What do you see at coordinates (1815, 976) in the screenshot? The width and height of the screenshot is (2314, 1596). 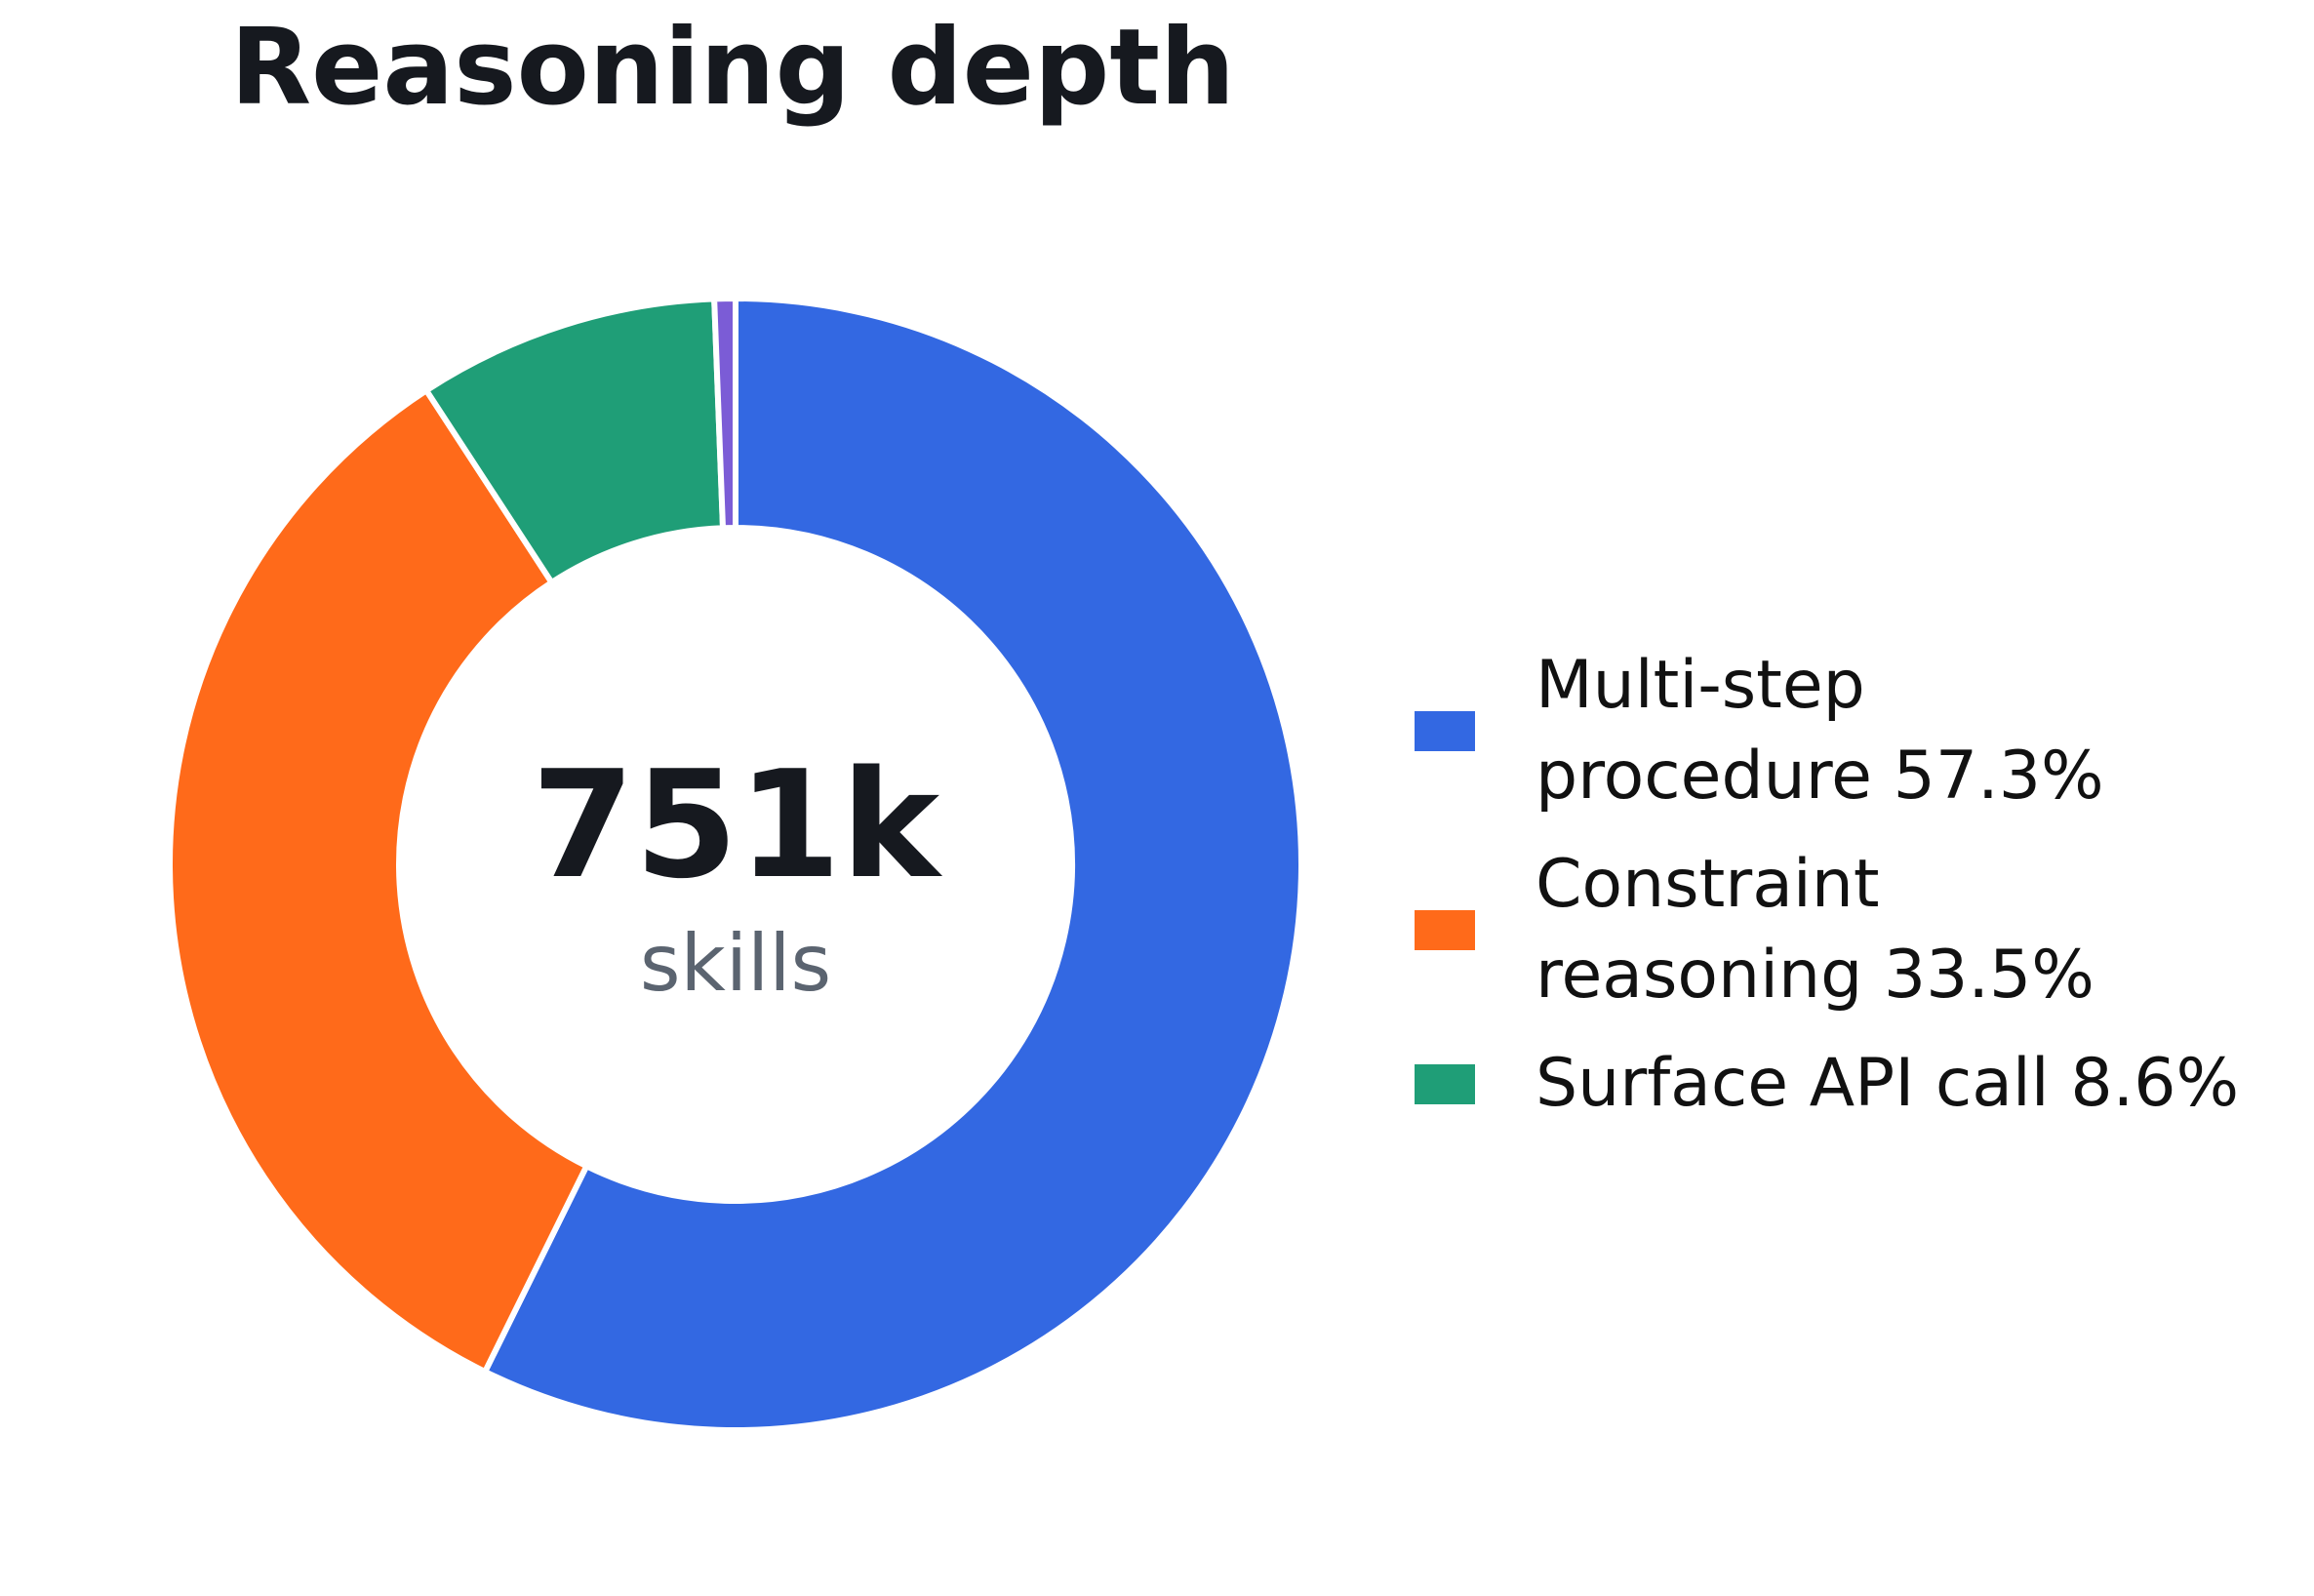 I see `legend-label-1-1: reasoning 33.5%` at bounding box center [1815, 976].